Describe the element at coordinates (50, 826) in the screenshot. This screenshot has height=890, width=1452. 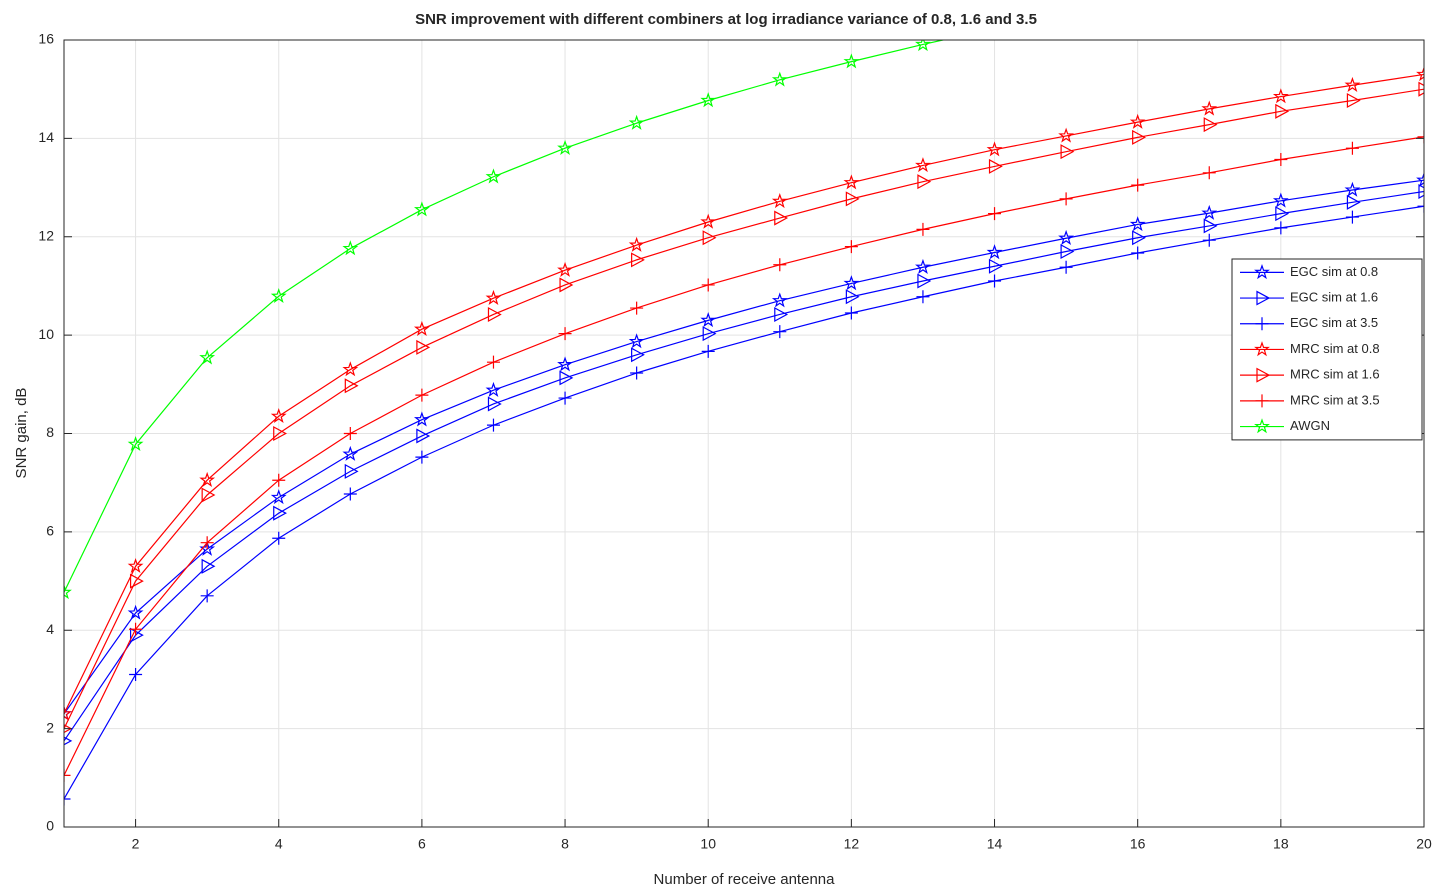
I see `y-tick-label: 0` at that location.